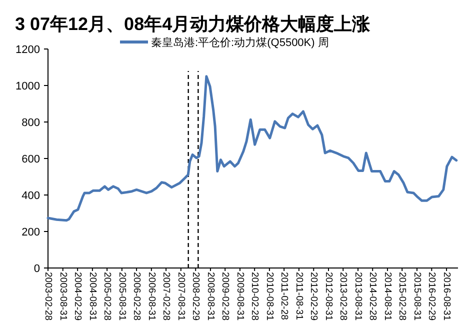 This screenshot has height=331, width=469. I want to click on x-tick-label: 2007-08-31, so click(180, 296).